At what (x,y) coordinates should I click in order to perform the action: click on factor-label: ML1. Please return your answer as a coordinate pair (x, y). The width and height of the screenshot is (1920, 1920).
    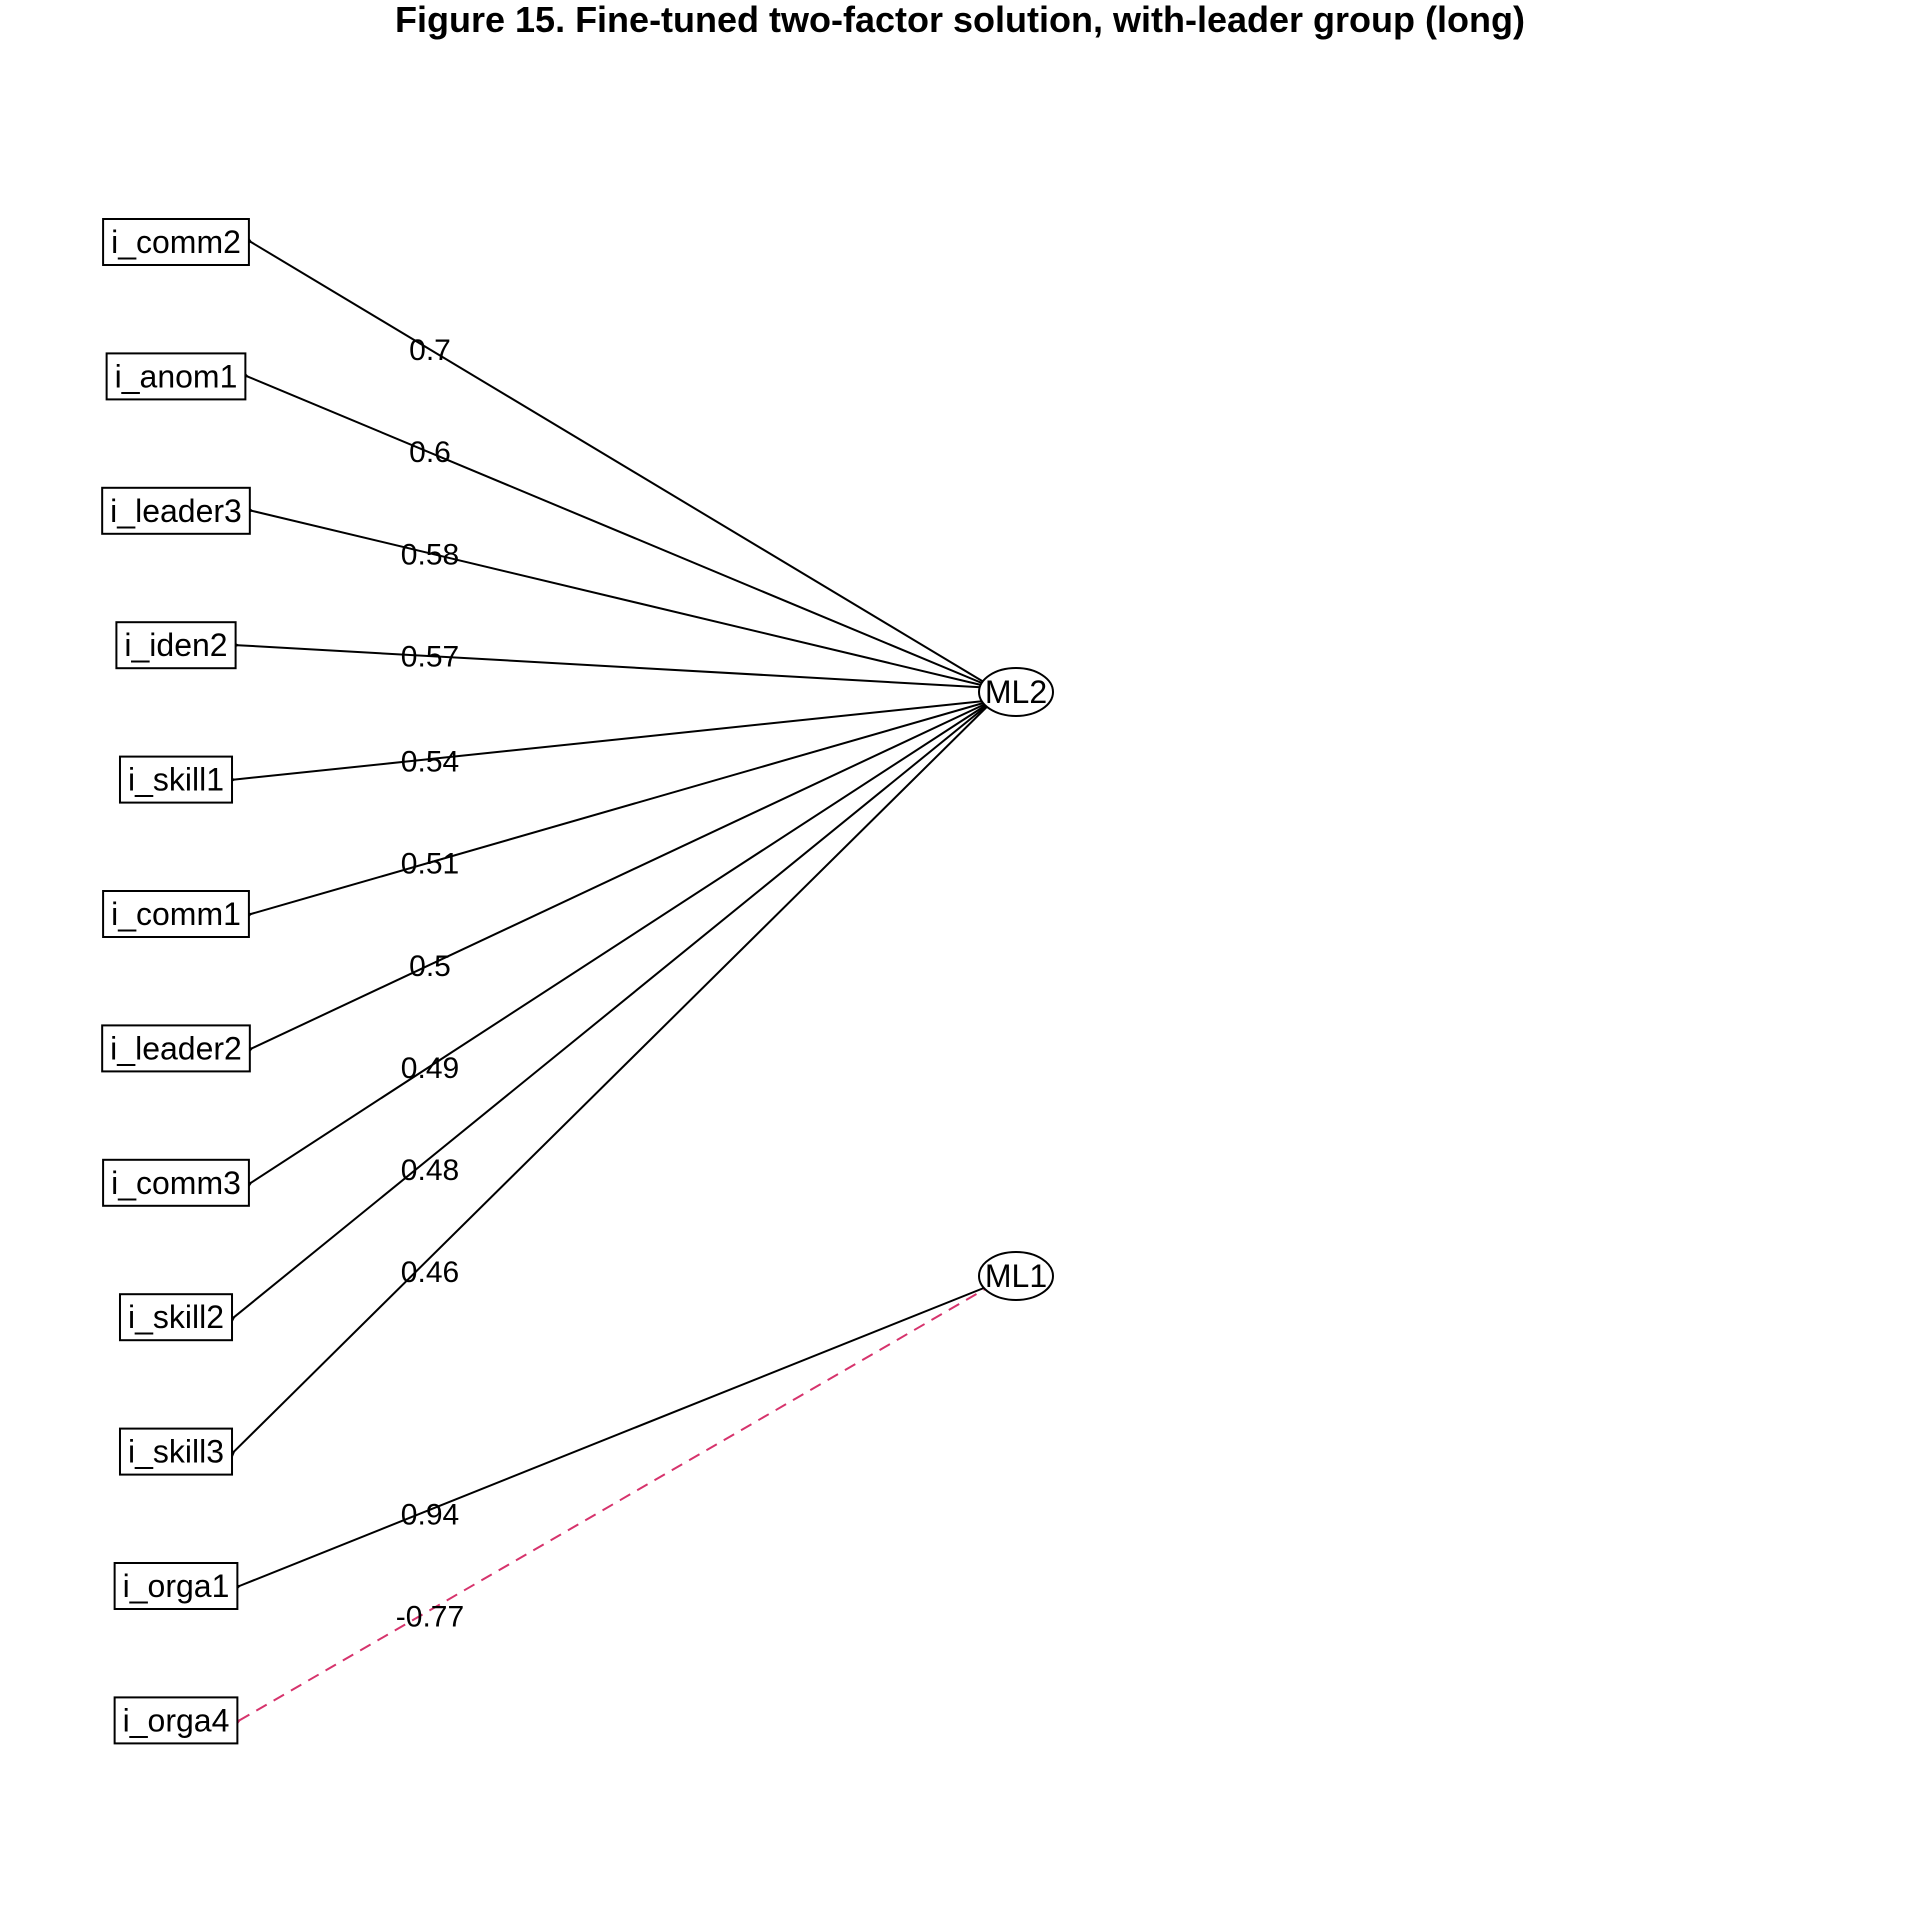
    Looking at the image, I should click on (1016, 1276).